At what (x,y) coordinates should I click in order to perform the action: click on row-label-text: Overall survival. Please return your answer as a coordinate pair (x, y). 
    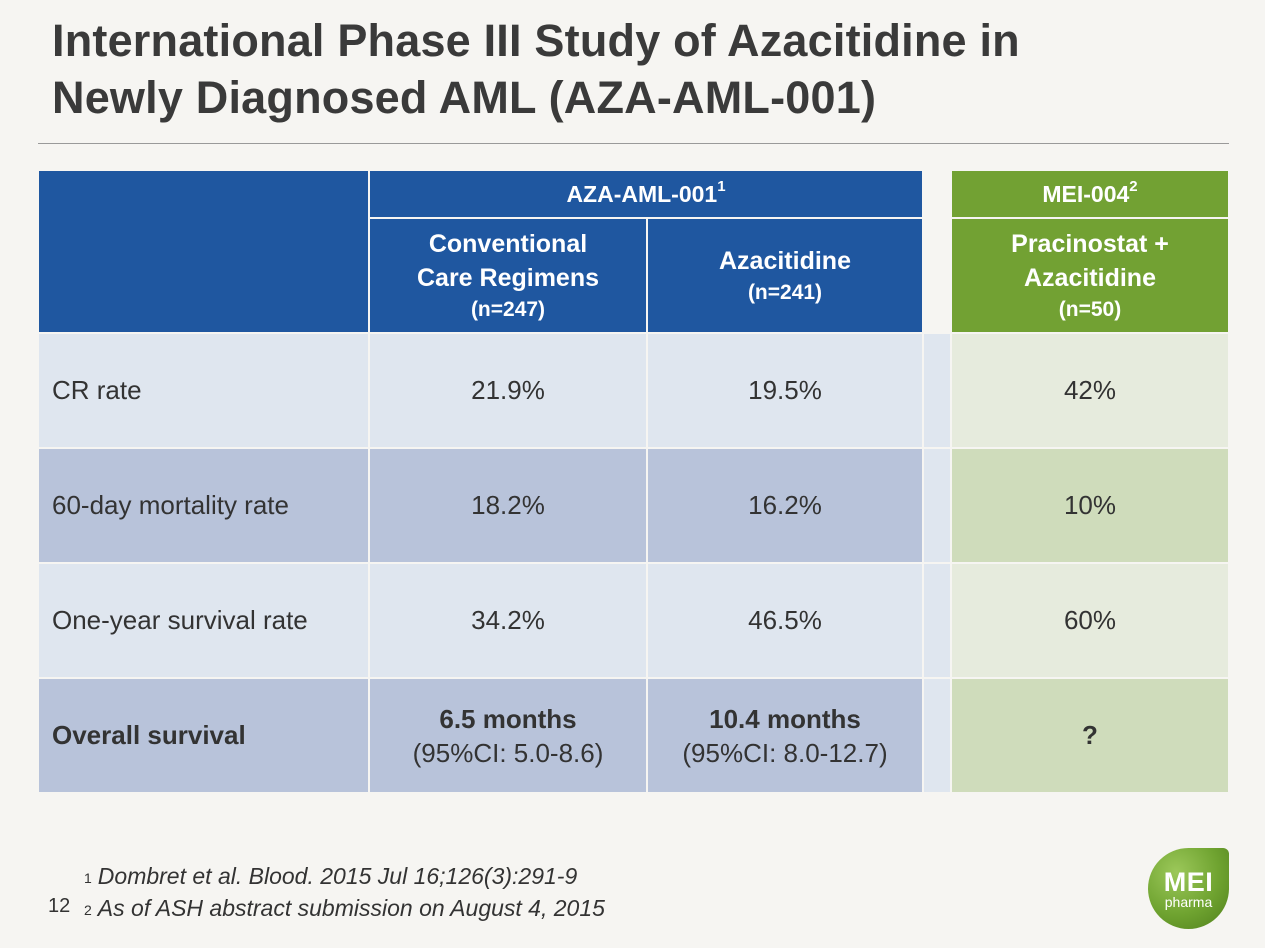
    Looking at the image, I should click on (149, 735).